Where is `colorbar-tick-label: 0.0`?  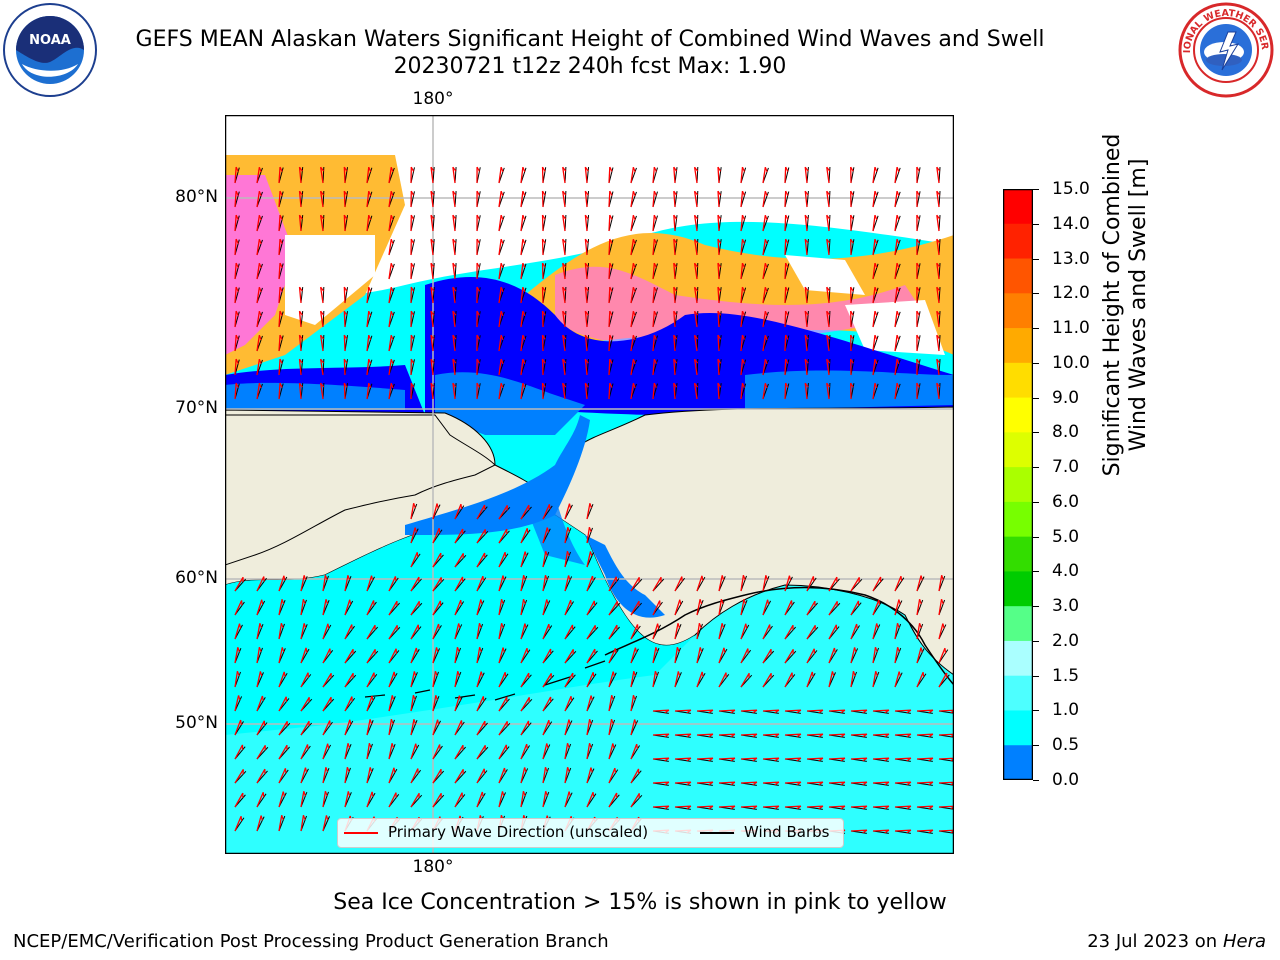
colorbar-tick-label: 0.0 is located at coordinates (1066, 780).